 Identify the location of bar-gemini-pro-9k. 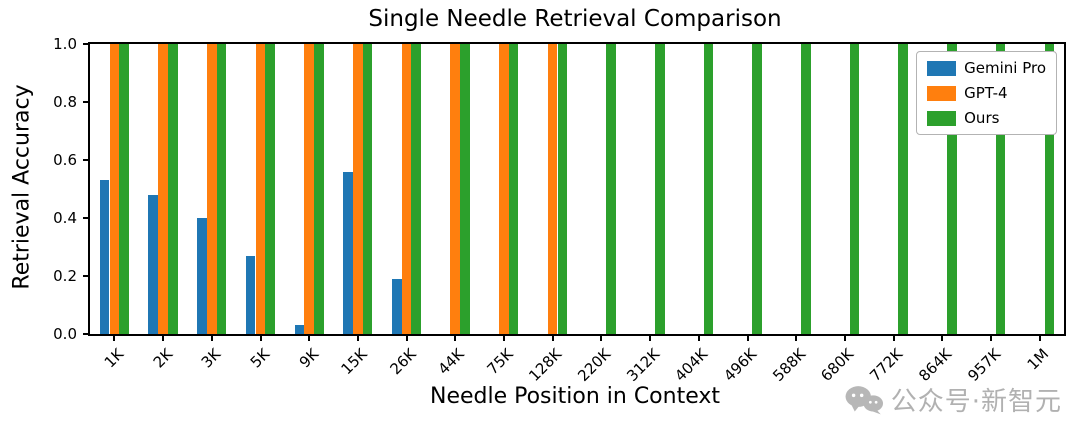
(299, 329).